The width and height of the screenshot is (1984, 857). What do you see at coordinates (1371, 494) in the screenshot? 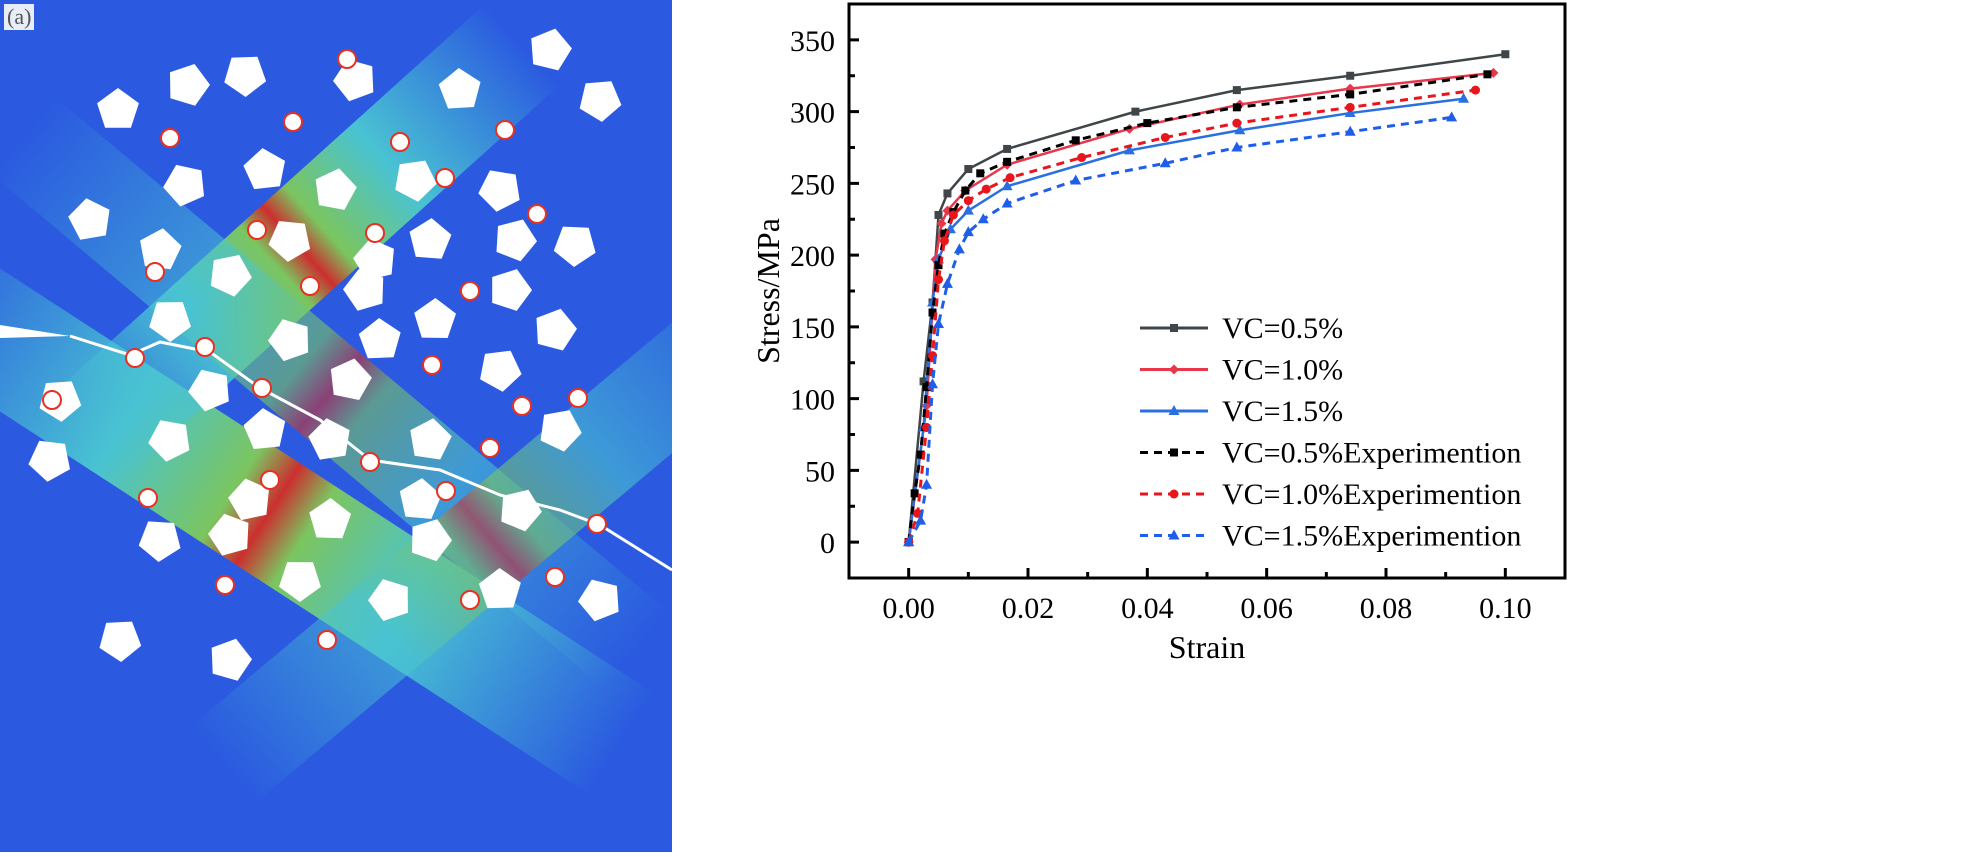
I see `legend-label: VC=1.0%Experimention` at bounding box center [1371, 494].